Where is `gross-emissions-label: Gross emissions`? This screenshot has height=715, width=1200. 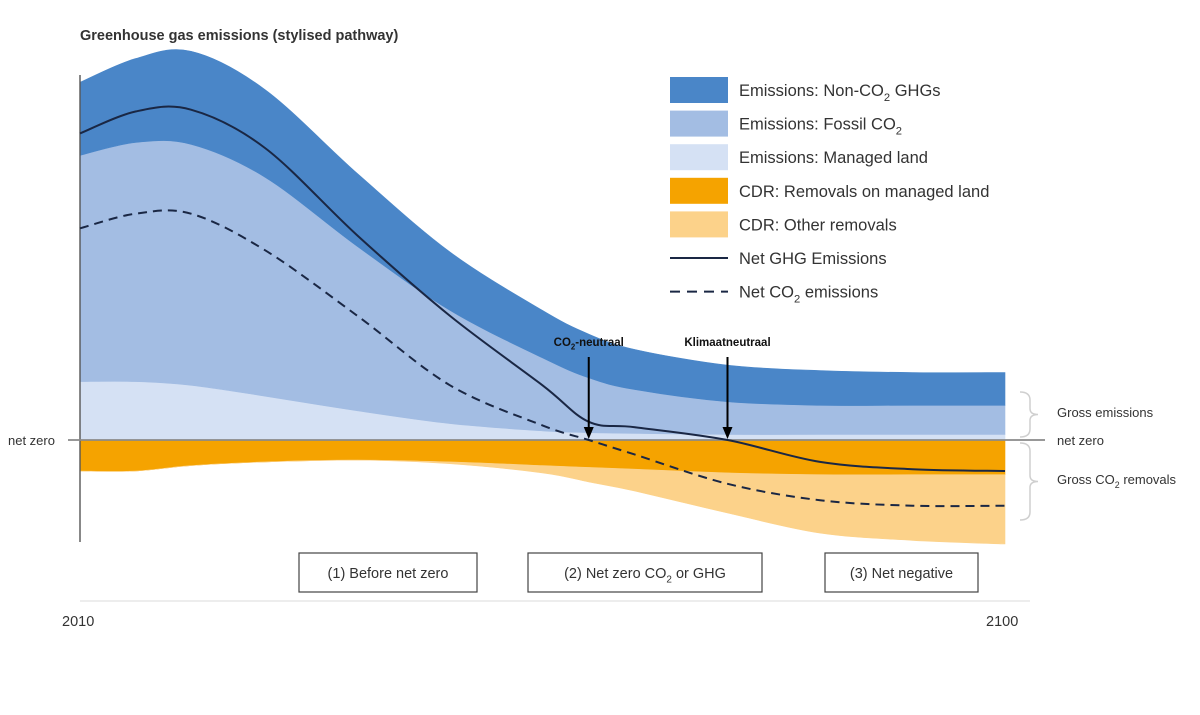 gross-emissions-label: Gross emissions is located at coordinates (1105, 412).